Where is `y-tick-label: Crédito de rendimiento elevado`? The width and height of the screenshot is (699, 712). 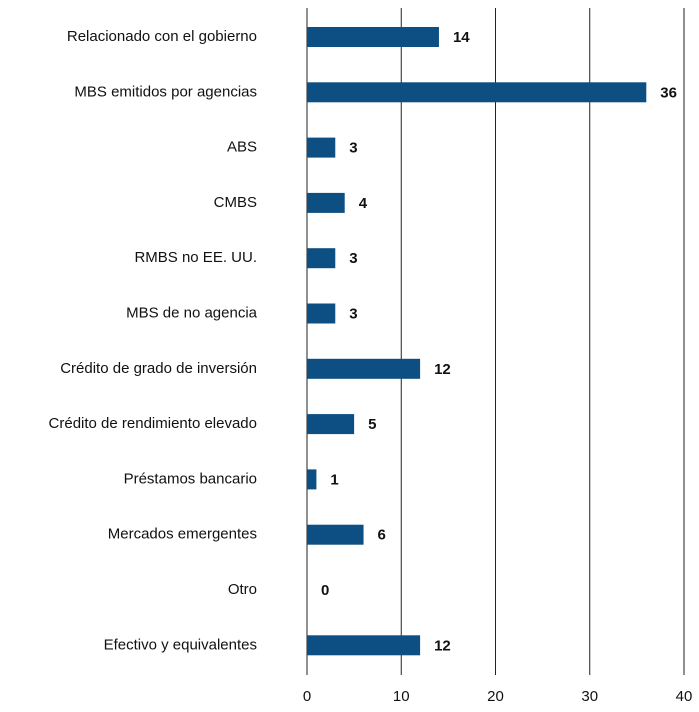
y-tick-label: Crédito de rendimiento elevado is located at coordinates (153, 423).